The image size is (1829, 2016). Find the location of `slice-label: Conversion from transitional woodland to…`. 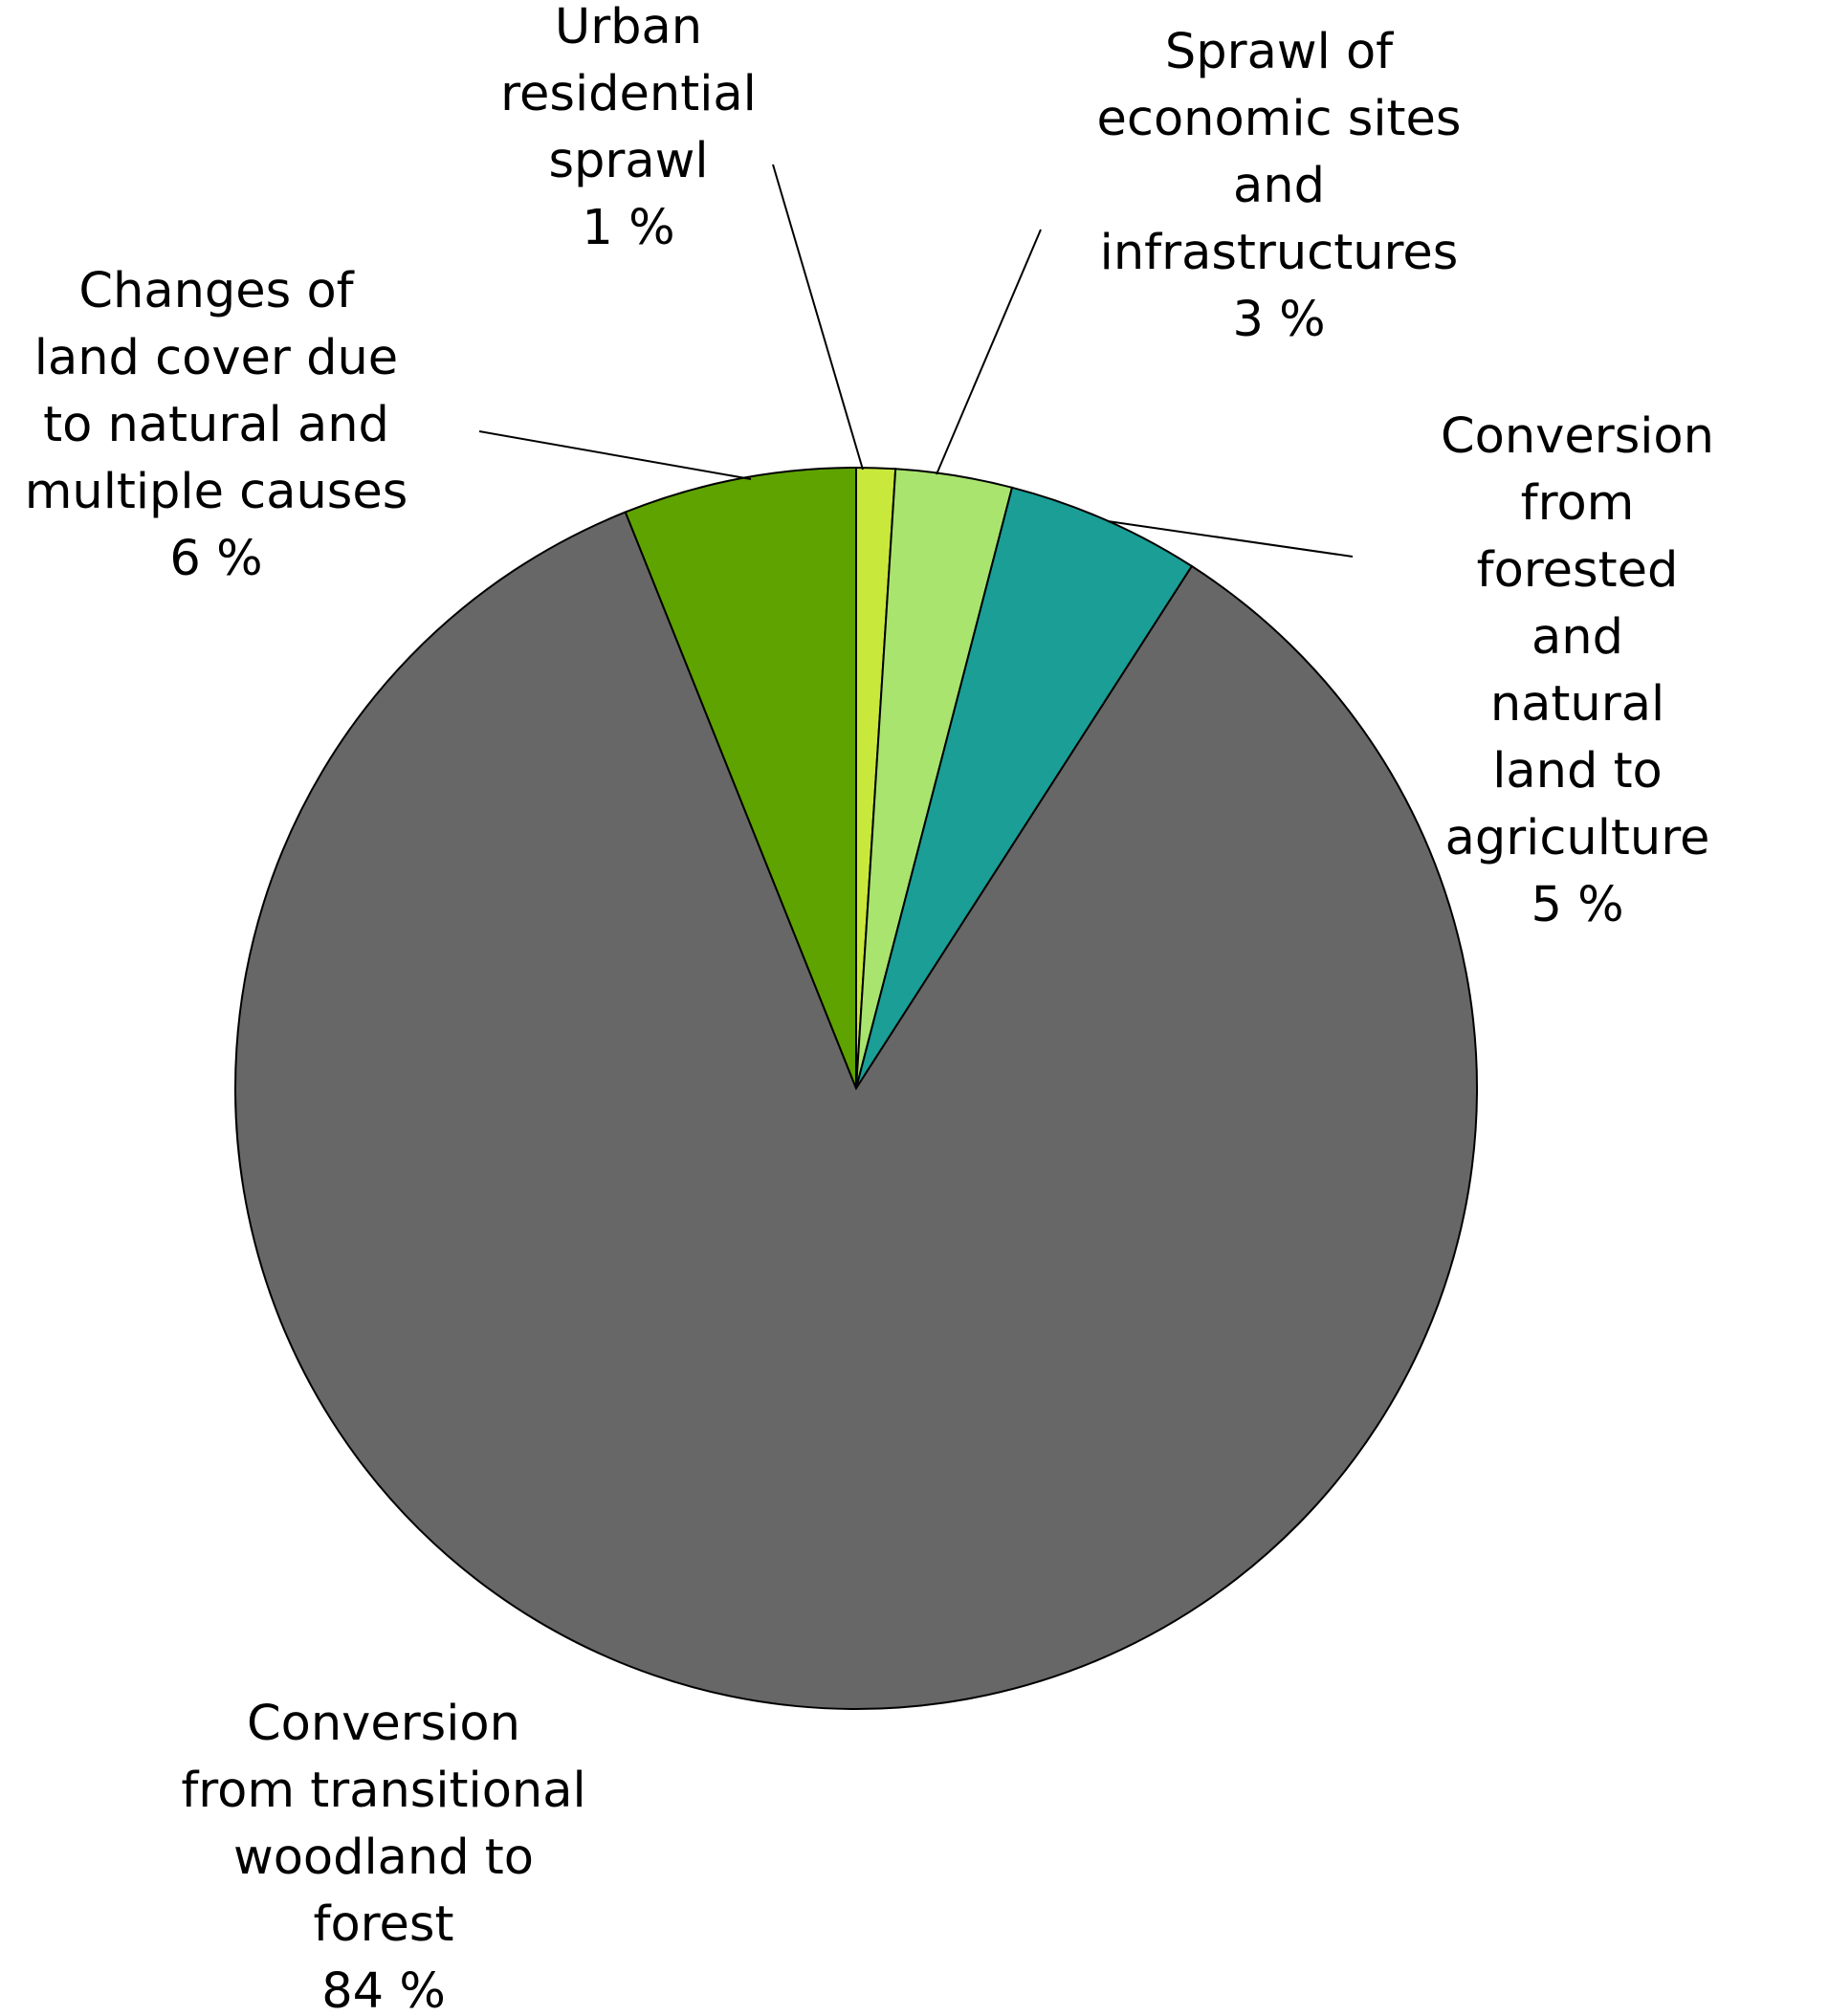

slice-label: Conversion from transitional woodland to… is located at coordinates (383, 1853).